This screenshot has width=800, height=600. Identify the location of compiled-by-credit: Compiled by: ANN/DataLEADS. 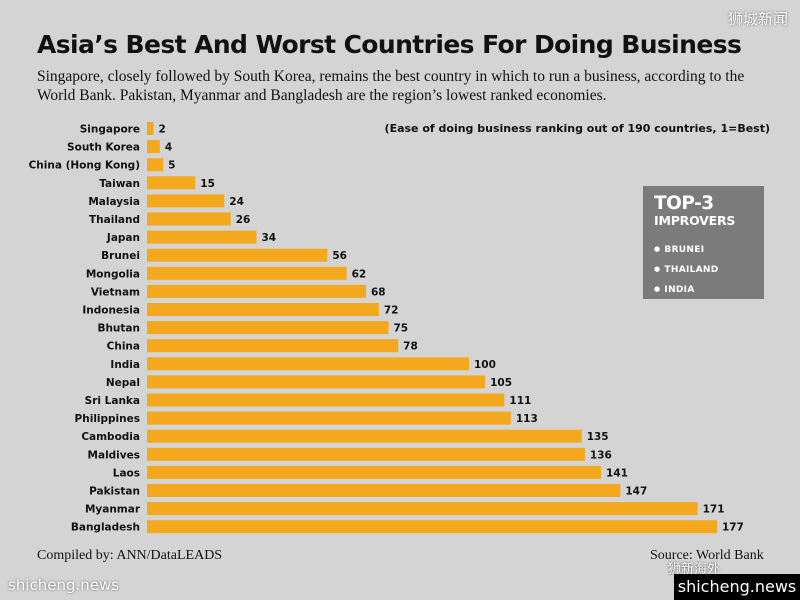
(130, 555).